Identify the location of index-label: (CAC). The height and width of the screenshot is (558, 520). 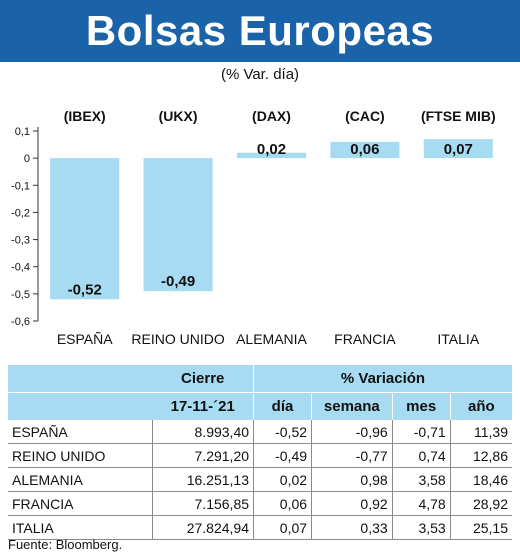
(365, 116).